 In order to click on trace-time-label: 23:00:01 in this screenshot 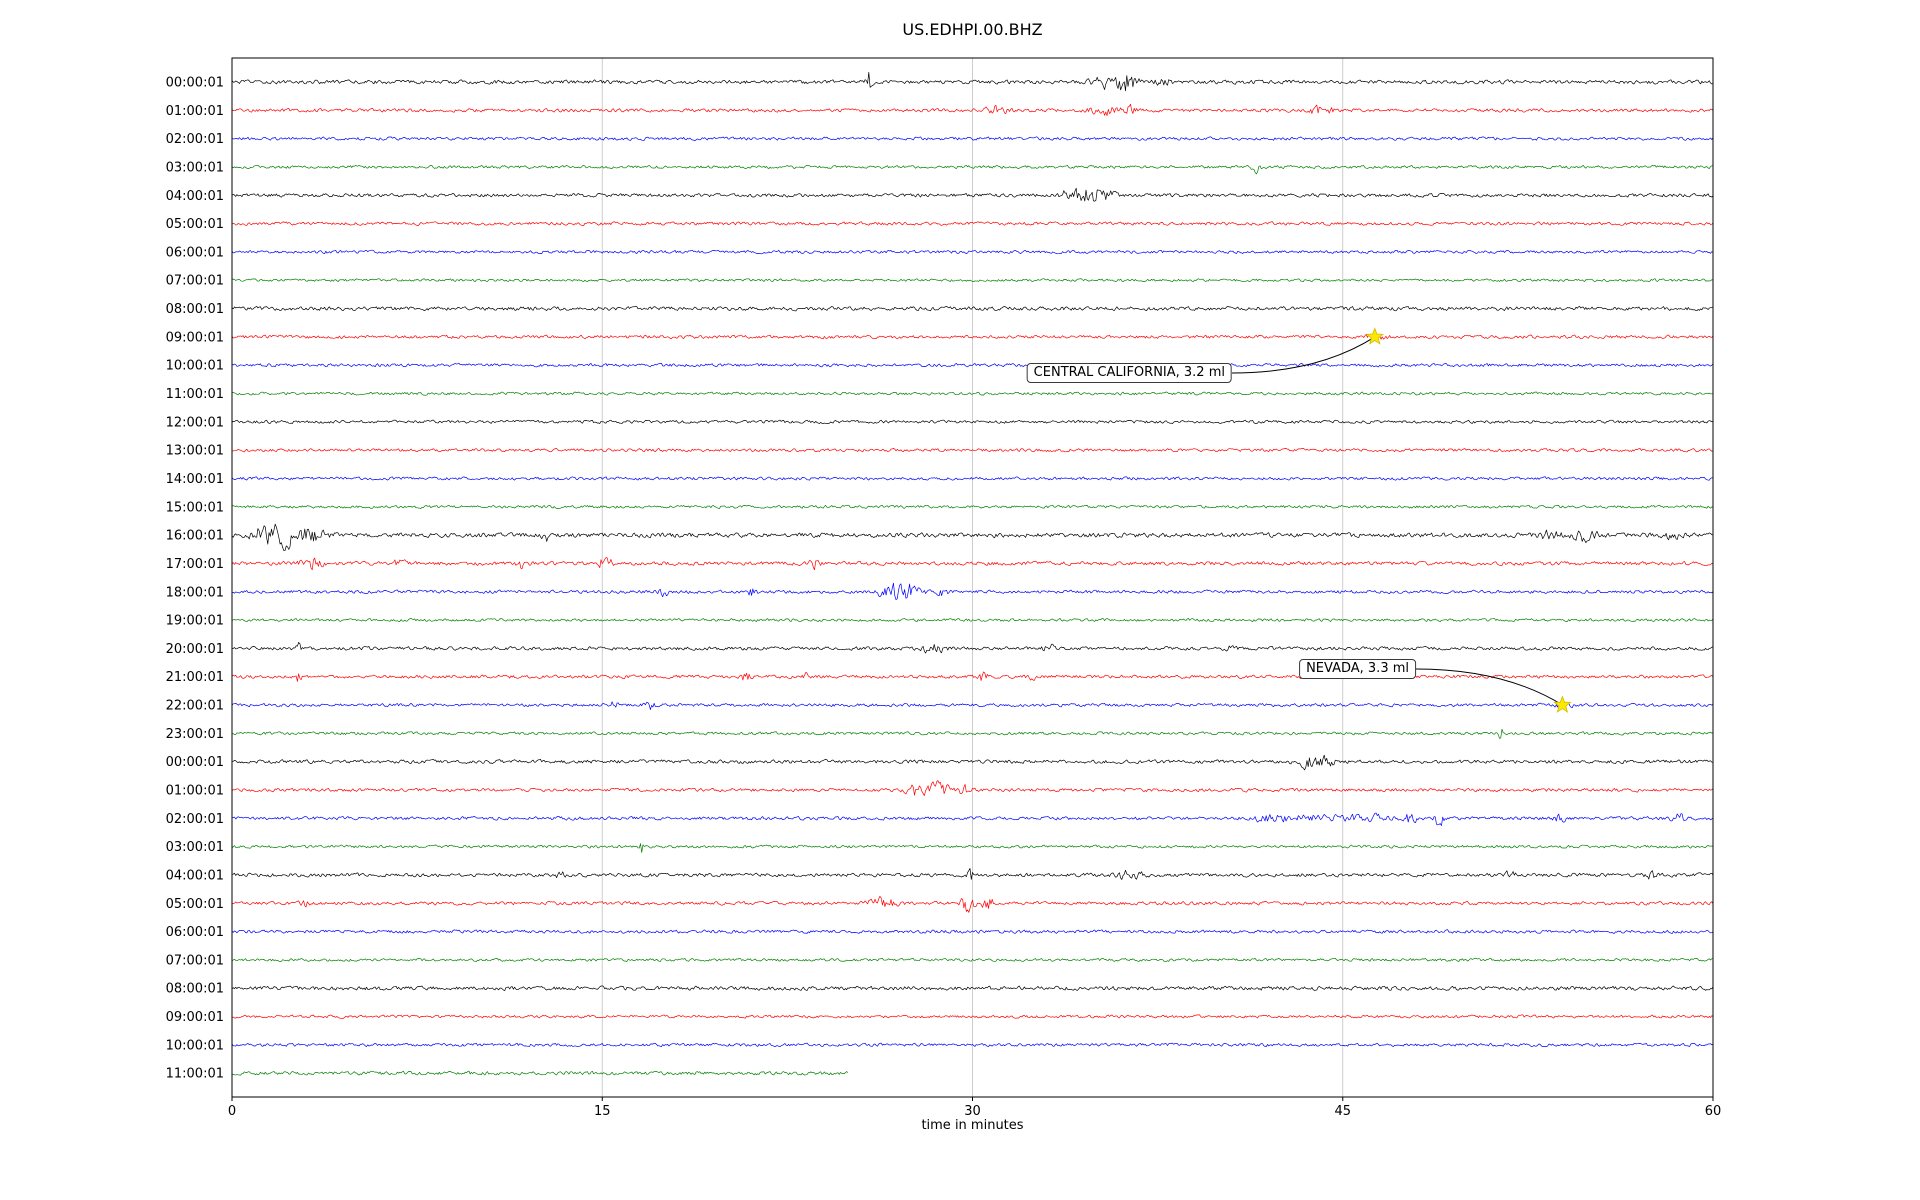, I will do `click(195, 734)`.